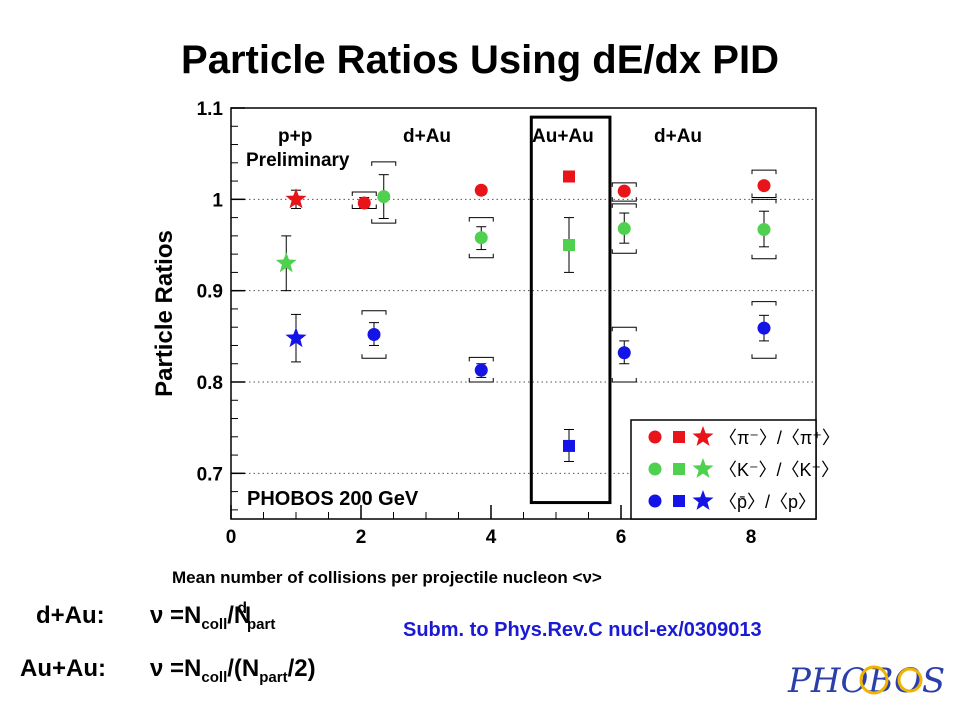 The height and width of the screenshot is (720, 960). Describe the element at coordinates (361, 537) in the screenshot. I see `x-tick-label: 2` at that location.